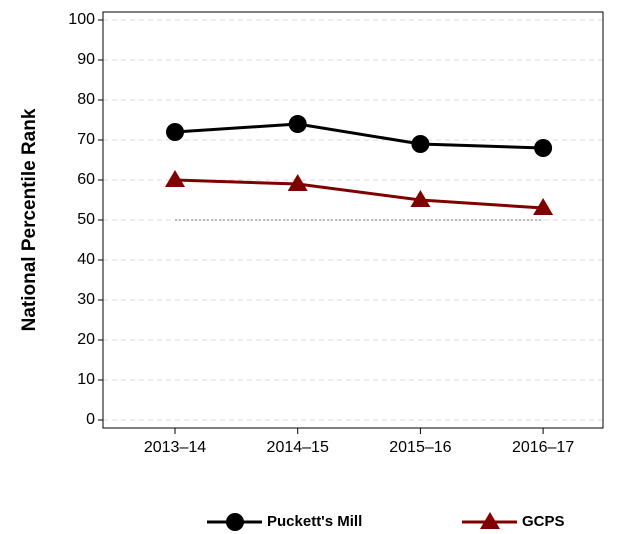  Describe the element at coordinates (81, 19) in the screenshot. I see `y-tick-label: 100` at that location.